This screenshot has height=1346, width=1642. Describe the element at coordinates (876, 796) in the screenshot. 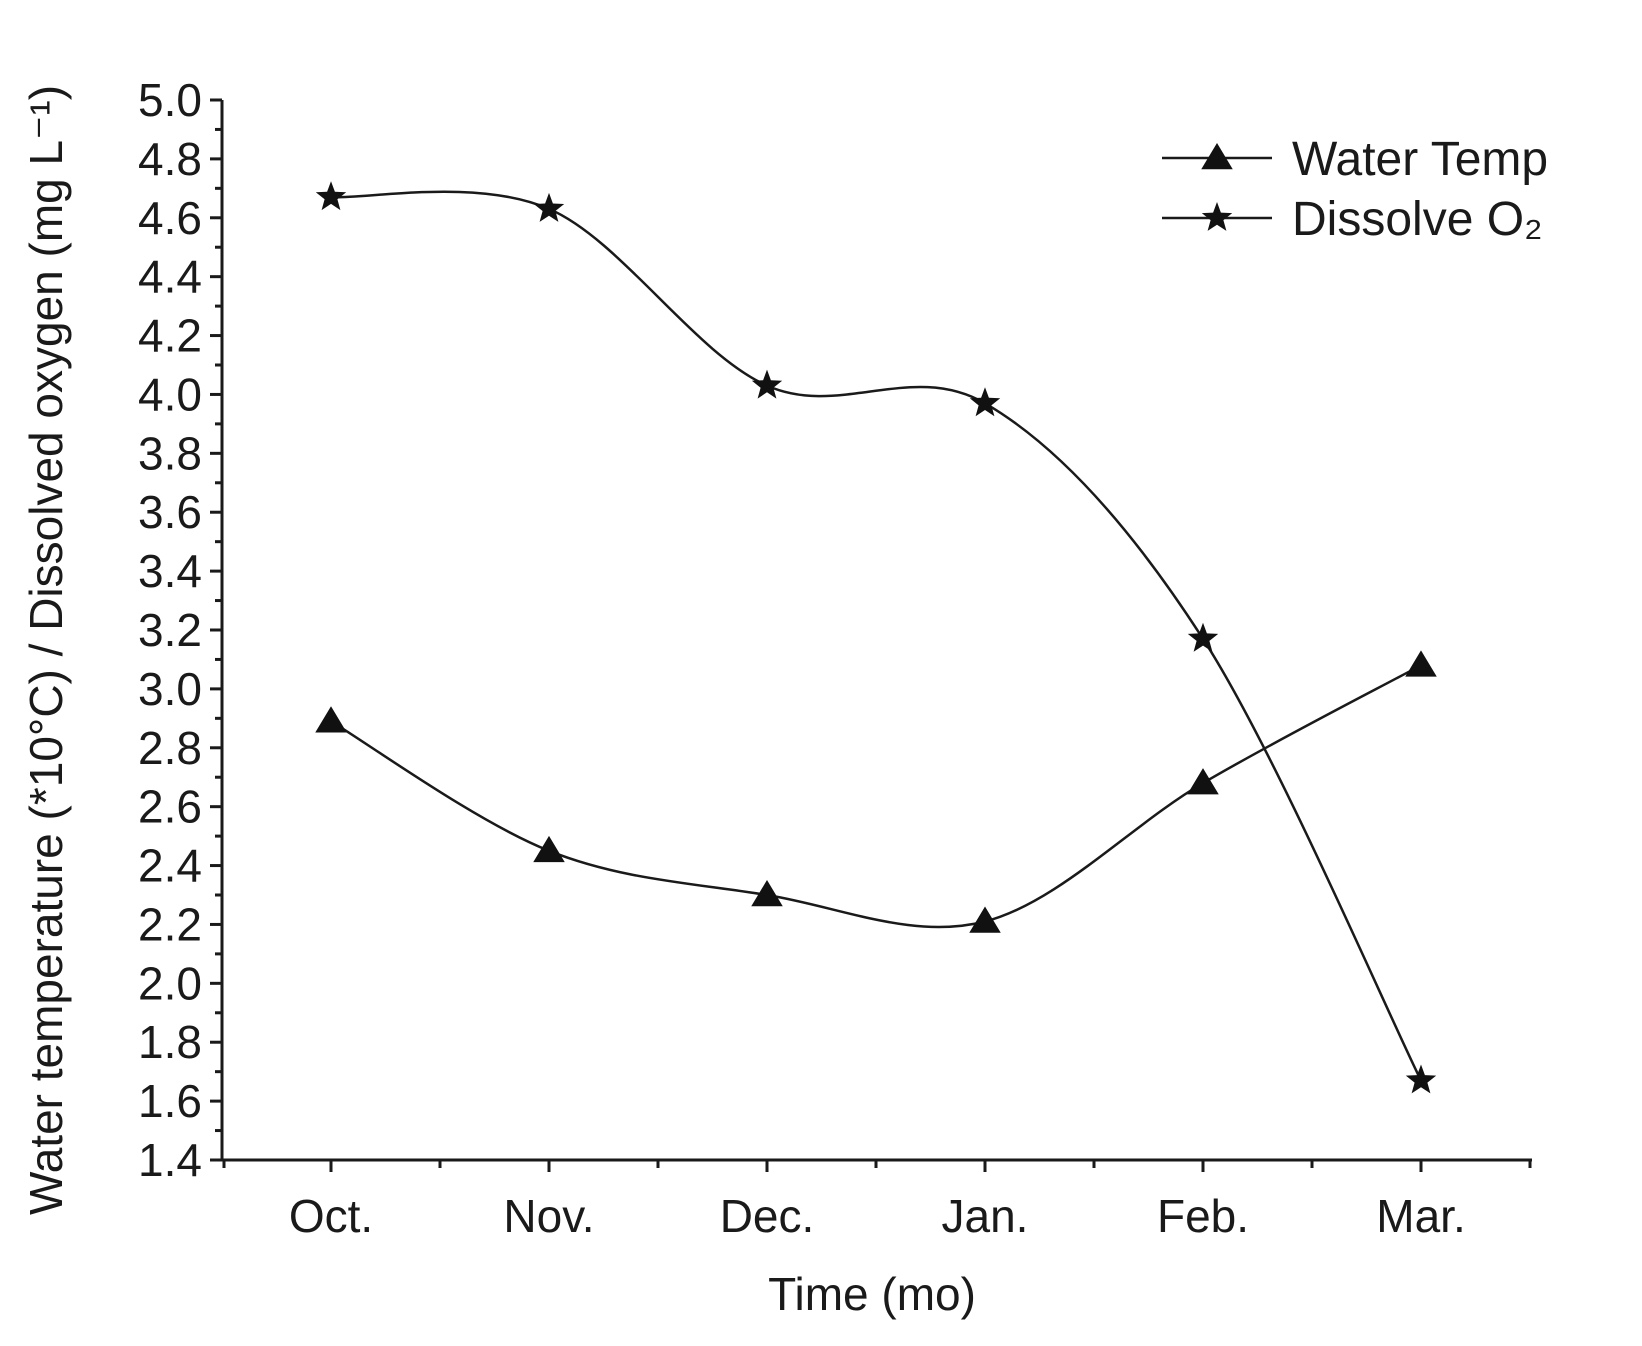

I see `series-line` at that location.